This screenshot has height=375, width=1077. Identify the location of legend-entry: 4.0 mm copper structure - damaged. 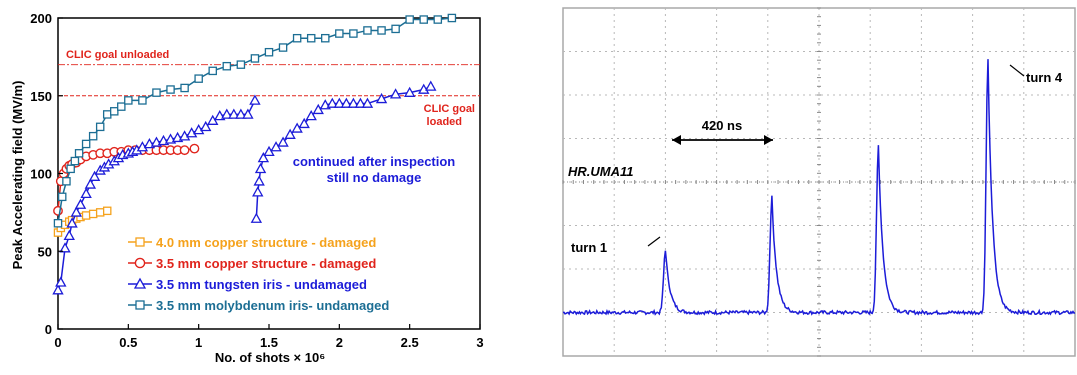
(252, 242).